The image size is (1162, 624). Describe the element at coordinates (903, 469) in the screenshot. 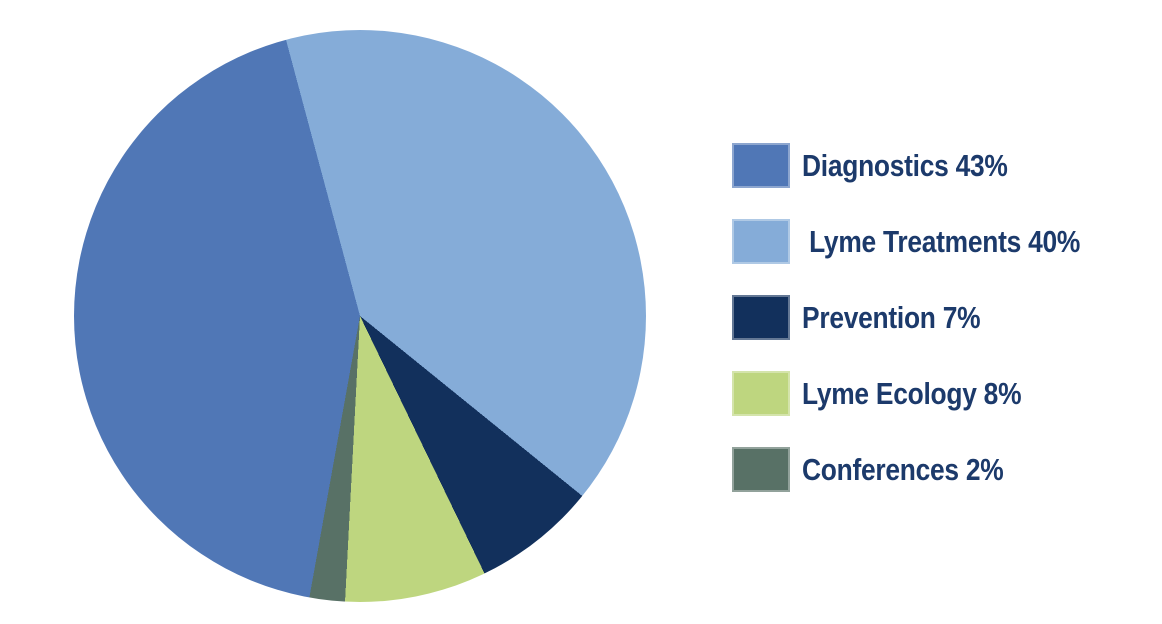

I see `legend-label-conferences: Conferences 2%` at that location.